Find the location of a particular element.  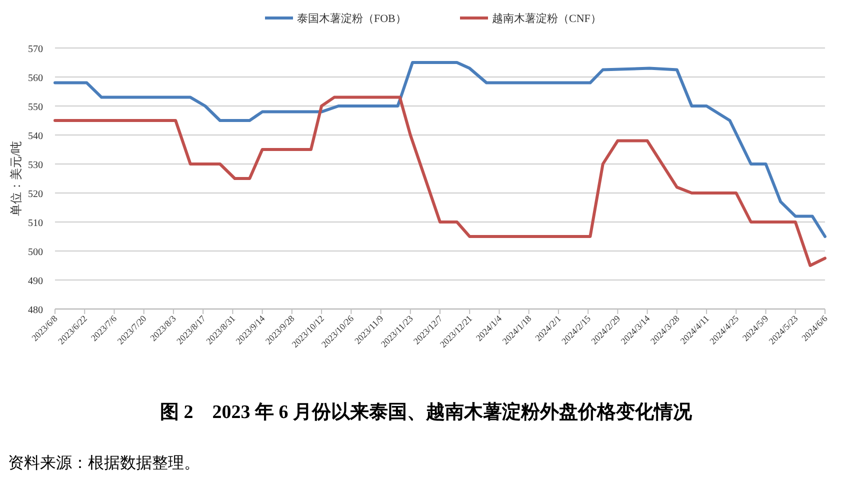

y-tick-label: 550 is located at coordinates (35, 107).